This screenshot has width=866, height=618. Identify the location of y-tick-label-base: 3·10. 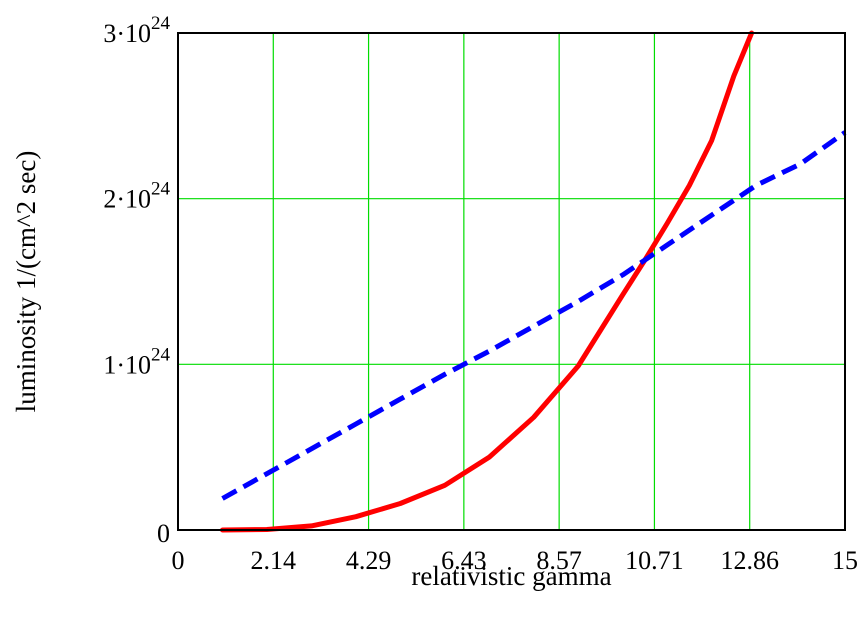
(127, 33).